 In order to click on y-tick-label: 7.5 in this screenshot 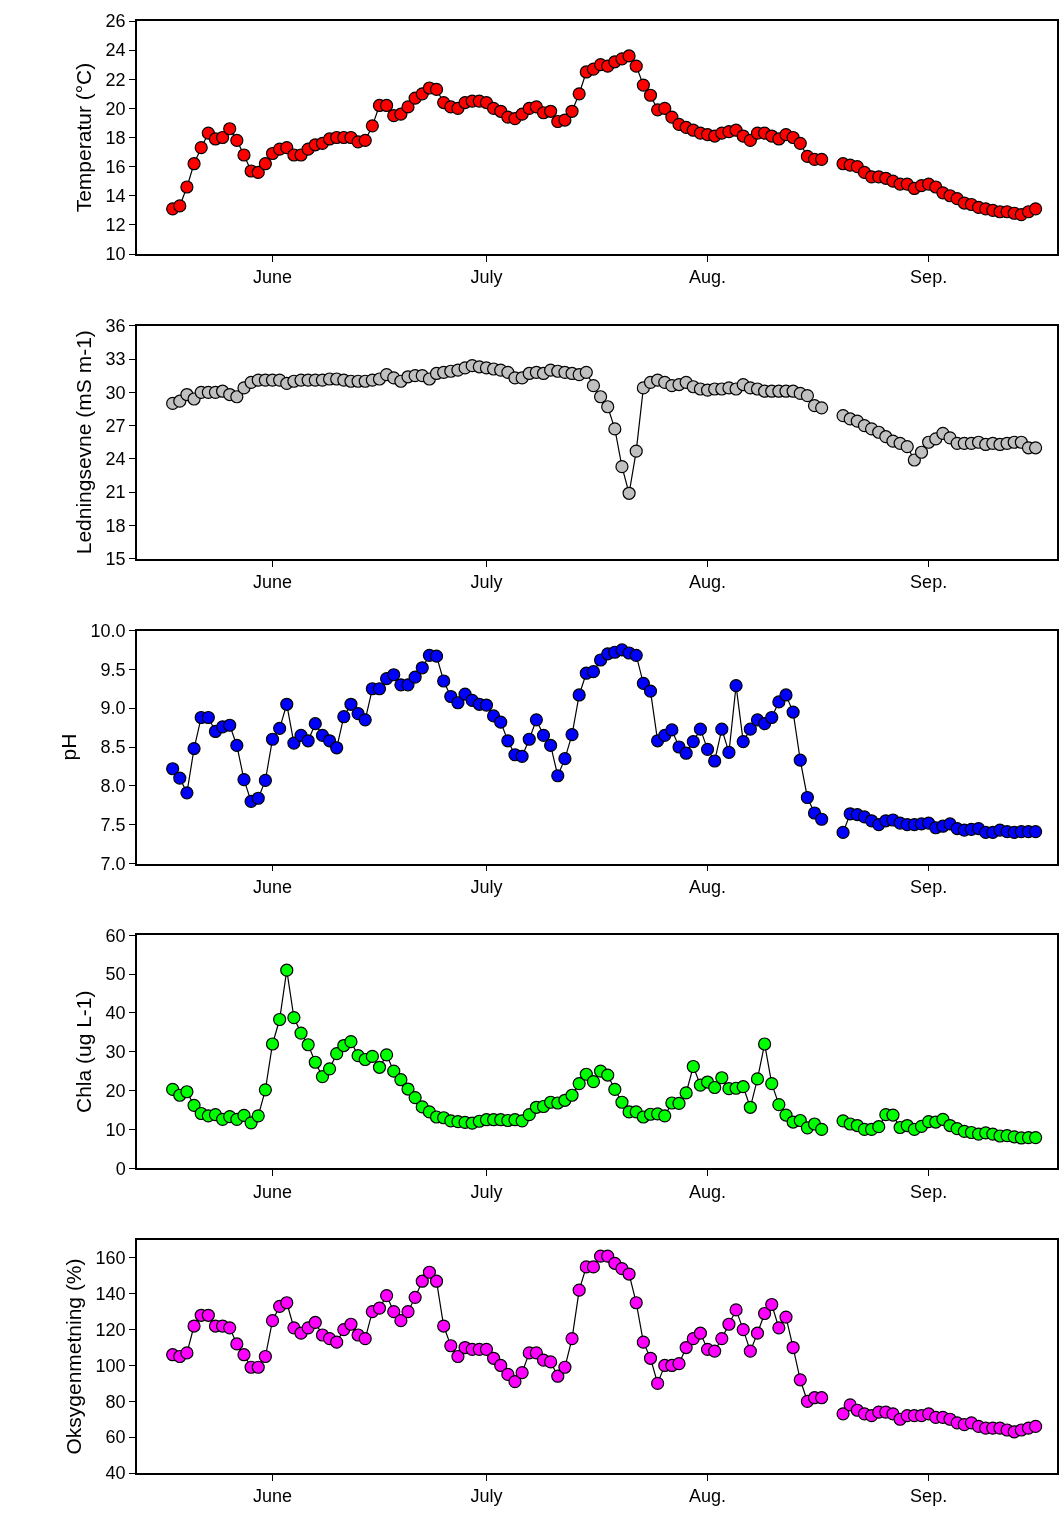, I will do `click(113, 824)`.